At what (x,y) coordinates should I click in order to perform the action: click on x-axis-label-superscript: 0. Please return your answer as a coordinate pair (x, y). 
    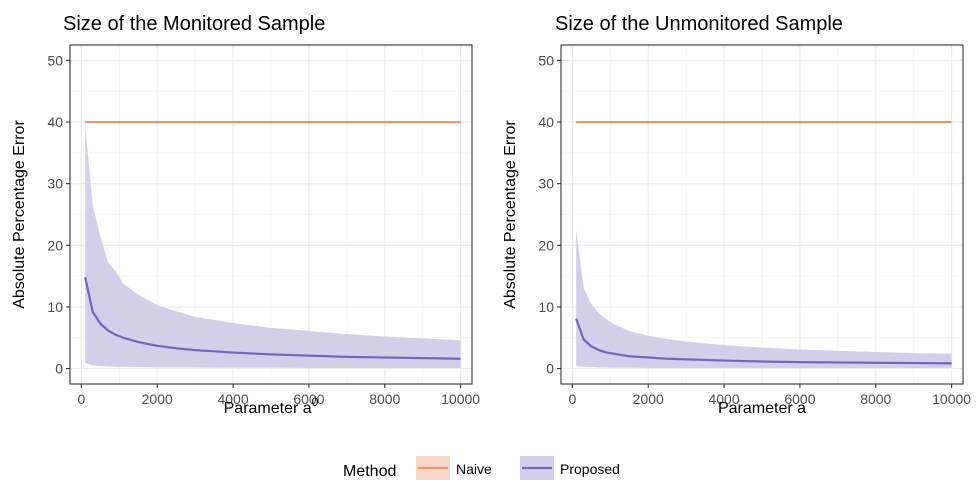
    Looking at the image, I should click on (315, 402).